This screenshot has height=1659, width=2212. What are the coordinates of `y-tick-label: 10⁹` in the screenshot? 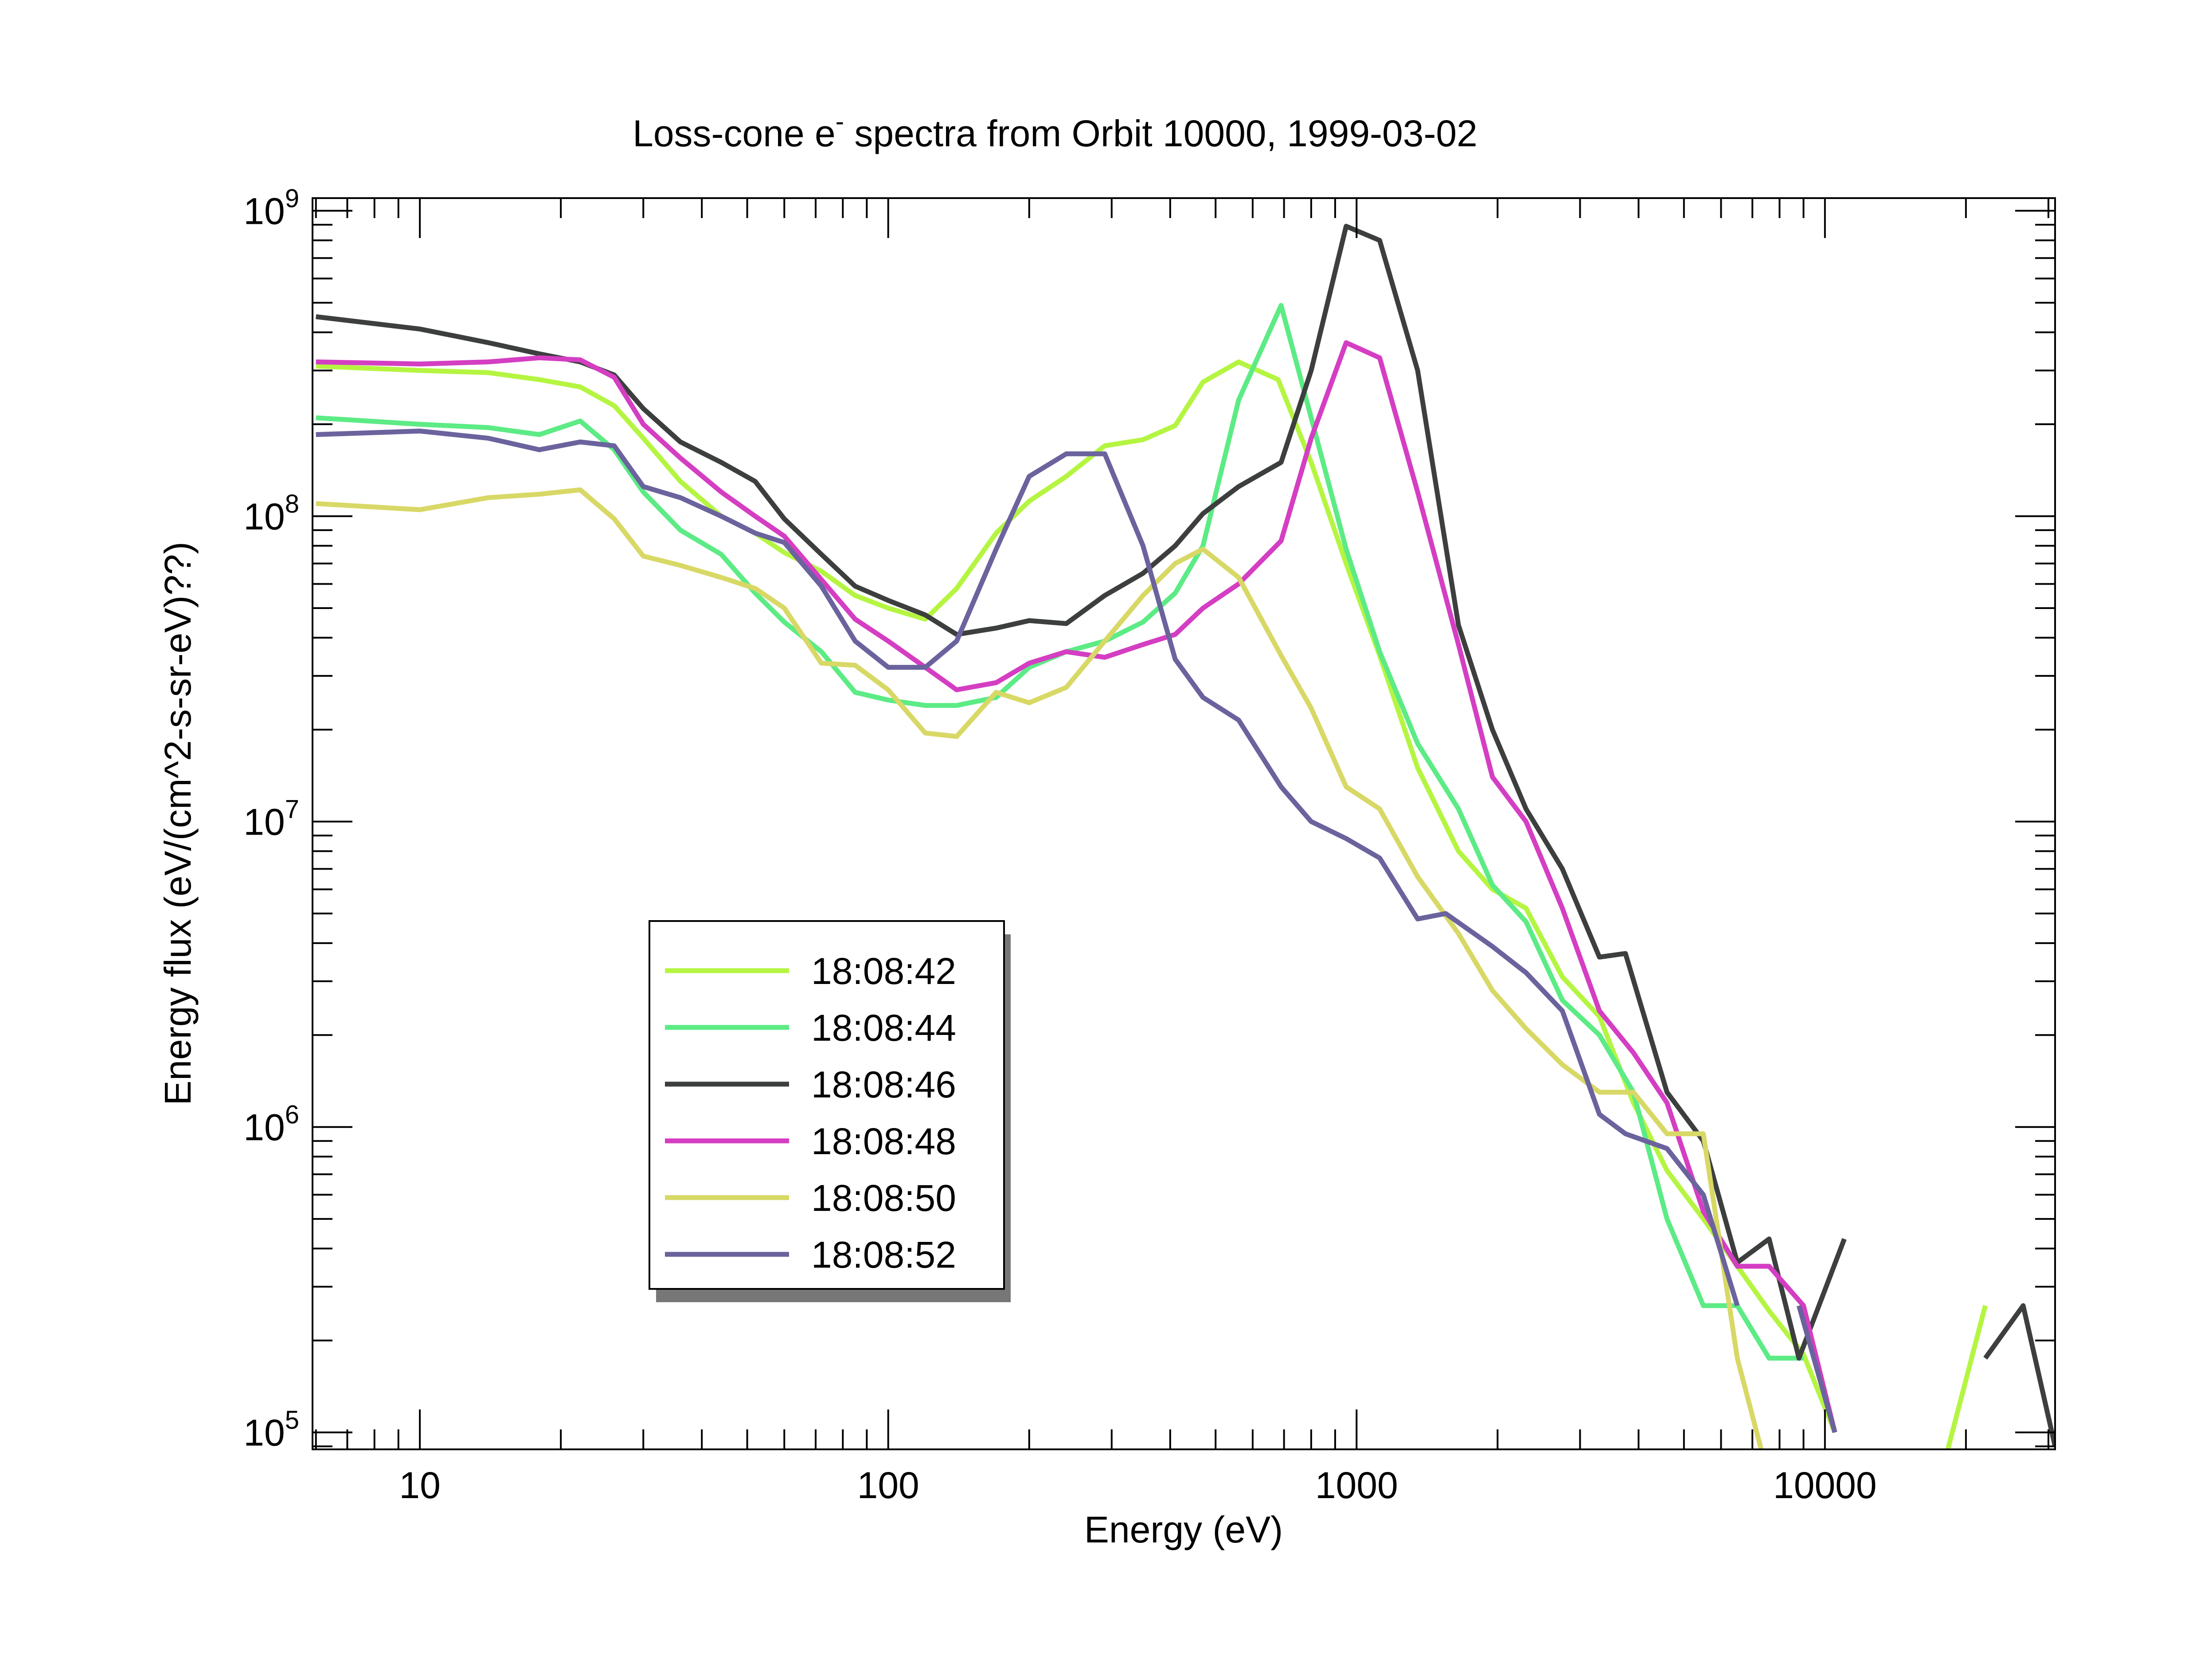 It's located at (271, 208).